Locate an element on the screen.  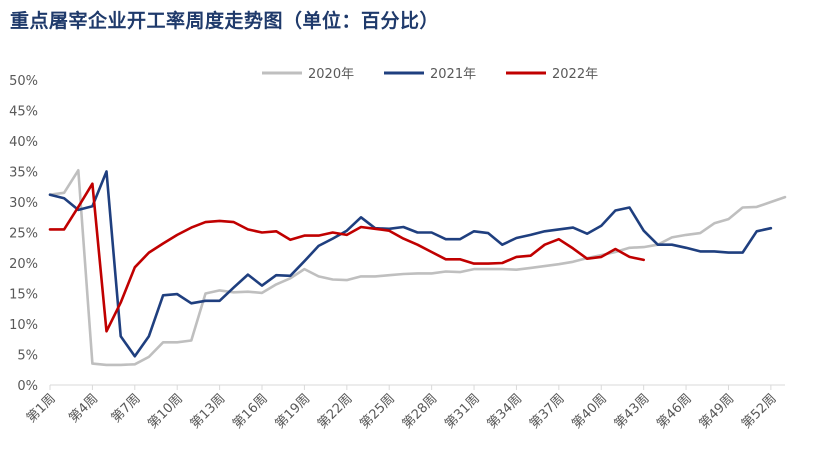
x-tick-label: 第13周 is located at coordinates (208, 411).